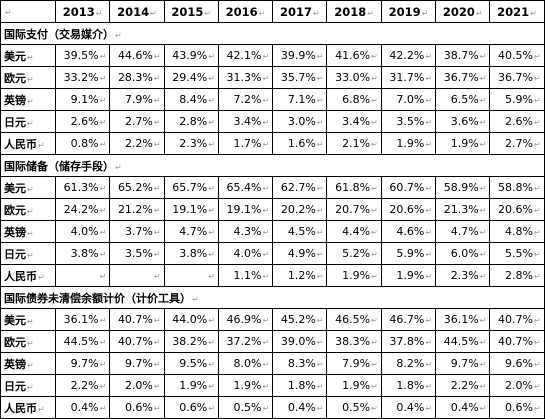 Image resolution: width=545 pixels, height=419 pixels. What do you see at coordinates (82, 143) in the screenshot?
I see `value-cell: 0.8%↵` at bounding box center [82, 143].